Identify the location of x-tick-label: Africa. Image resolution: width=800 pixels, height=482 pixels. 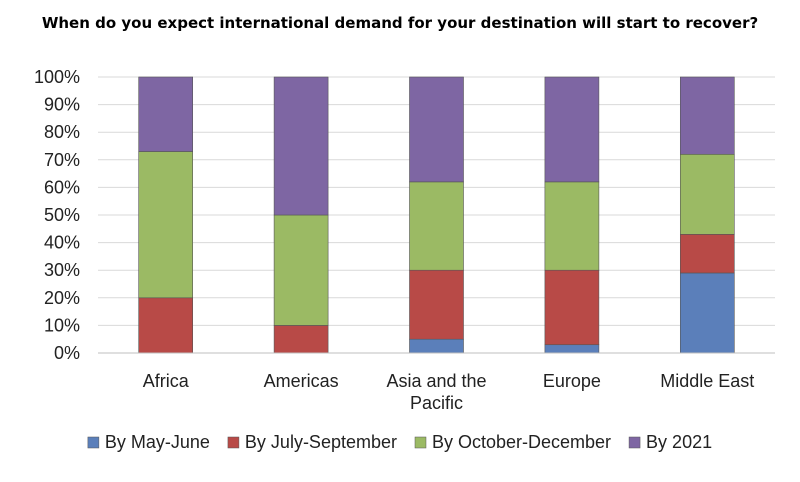
(166, 381).